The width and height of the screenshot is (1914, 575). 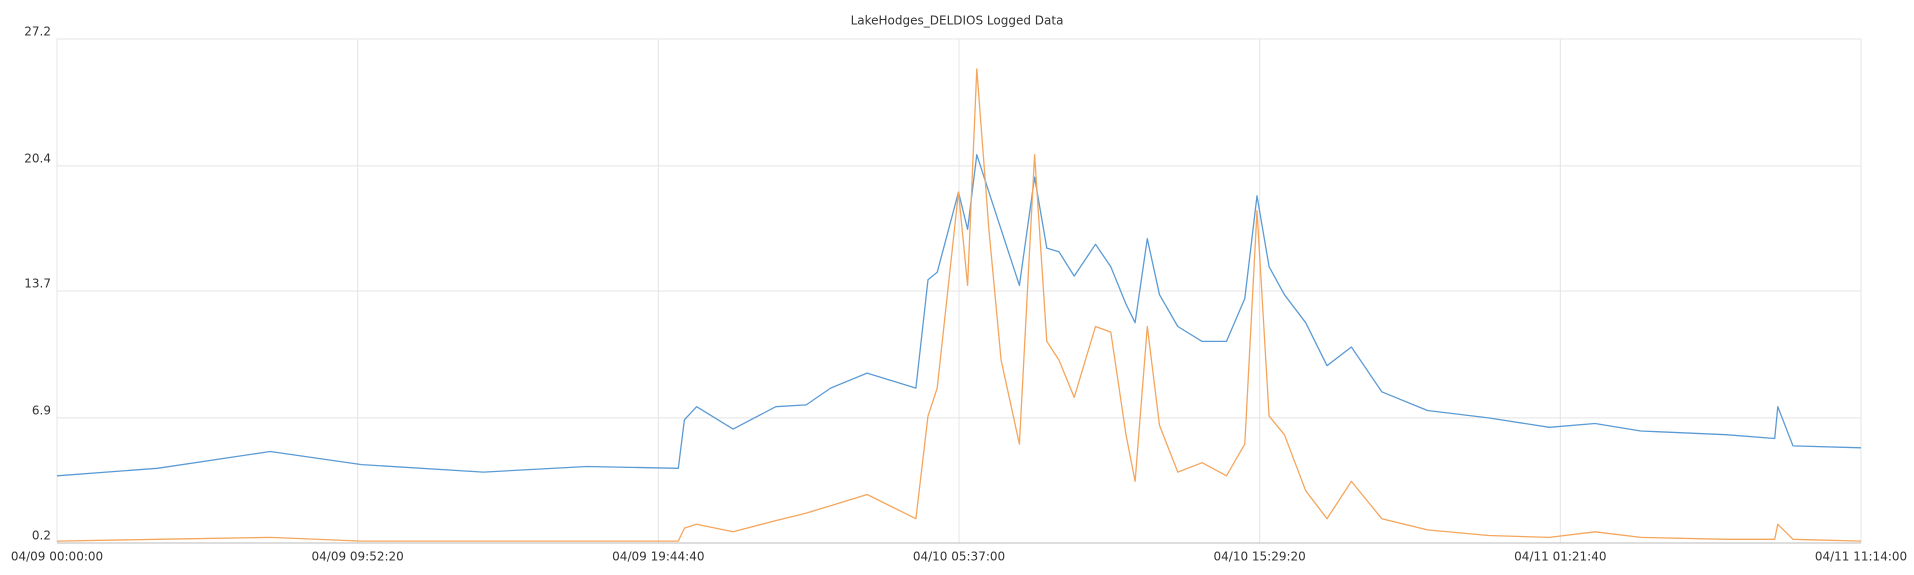 What do you see at coordinates (37, 284) in the screenshot?
I see `y-tick-label: 13.7` at bounding box center [37, 284].